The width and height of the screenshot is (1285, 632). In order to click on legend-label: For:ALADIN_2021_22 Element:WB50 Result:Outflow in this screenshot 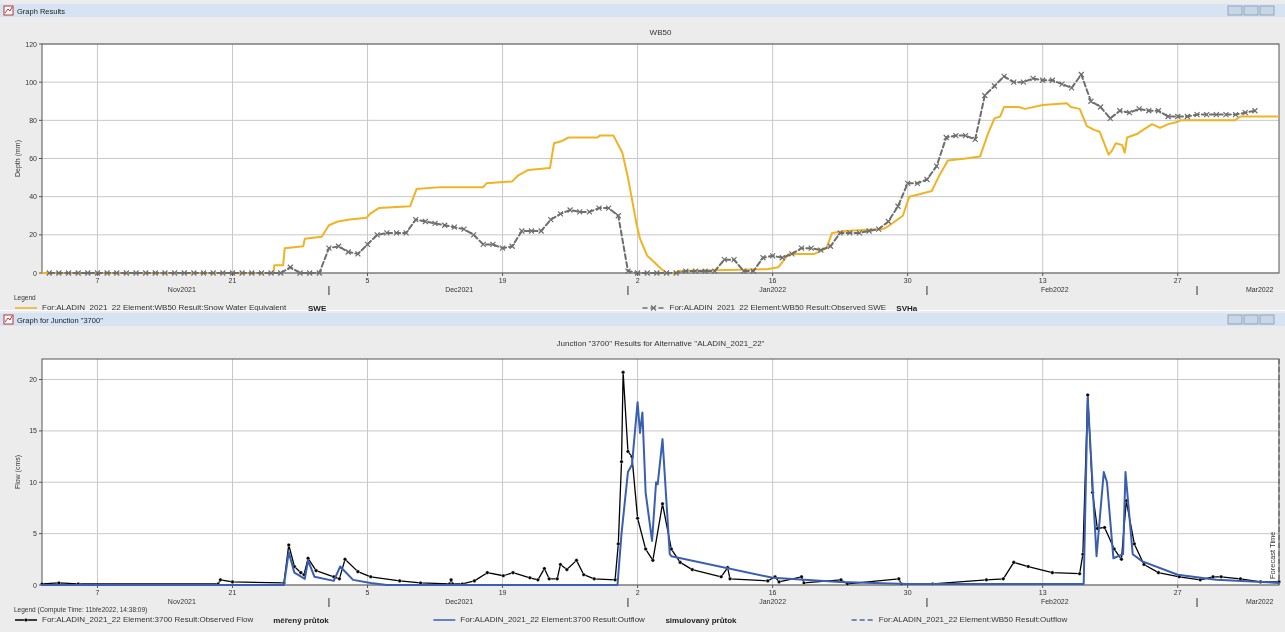, I will do `click(973, 619)`.